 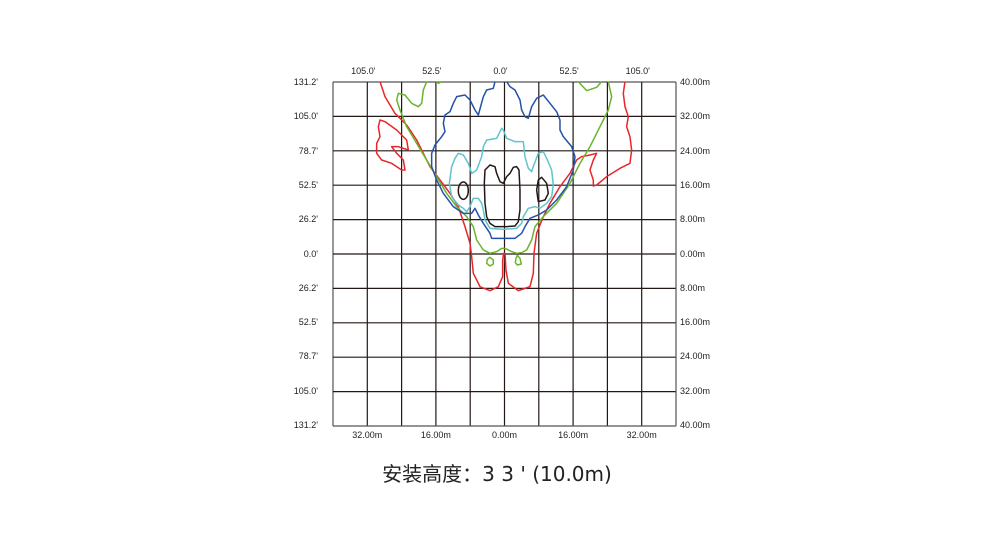 I want to click on contour-black-left, so click(x=463, y=191).